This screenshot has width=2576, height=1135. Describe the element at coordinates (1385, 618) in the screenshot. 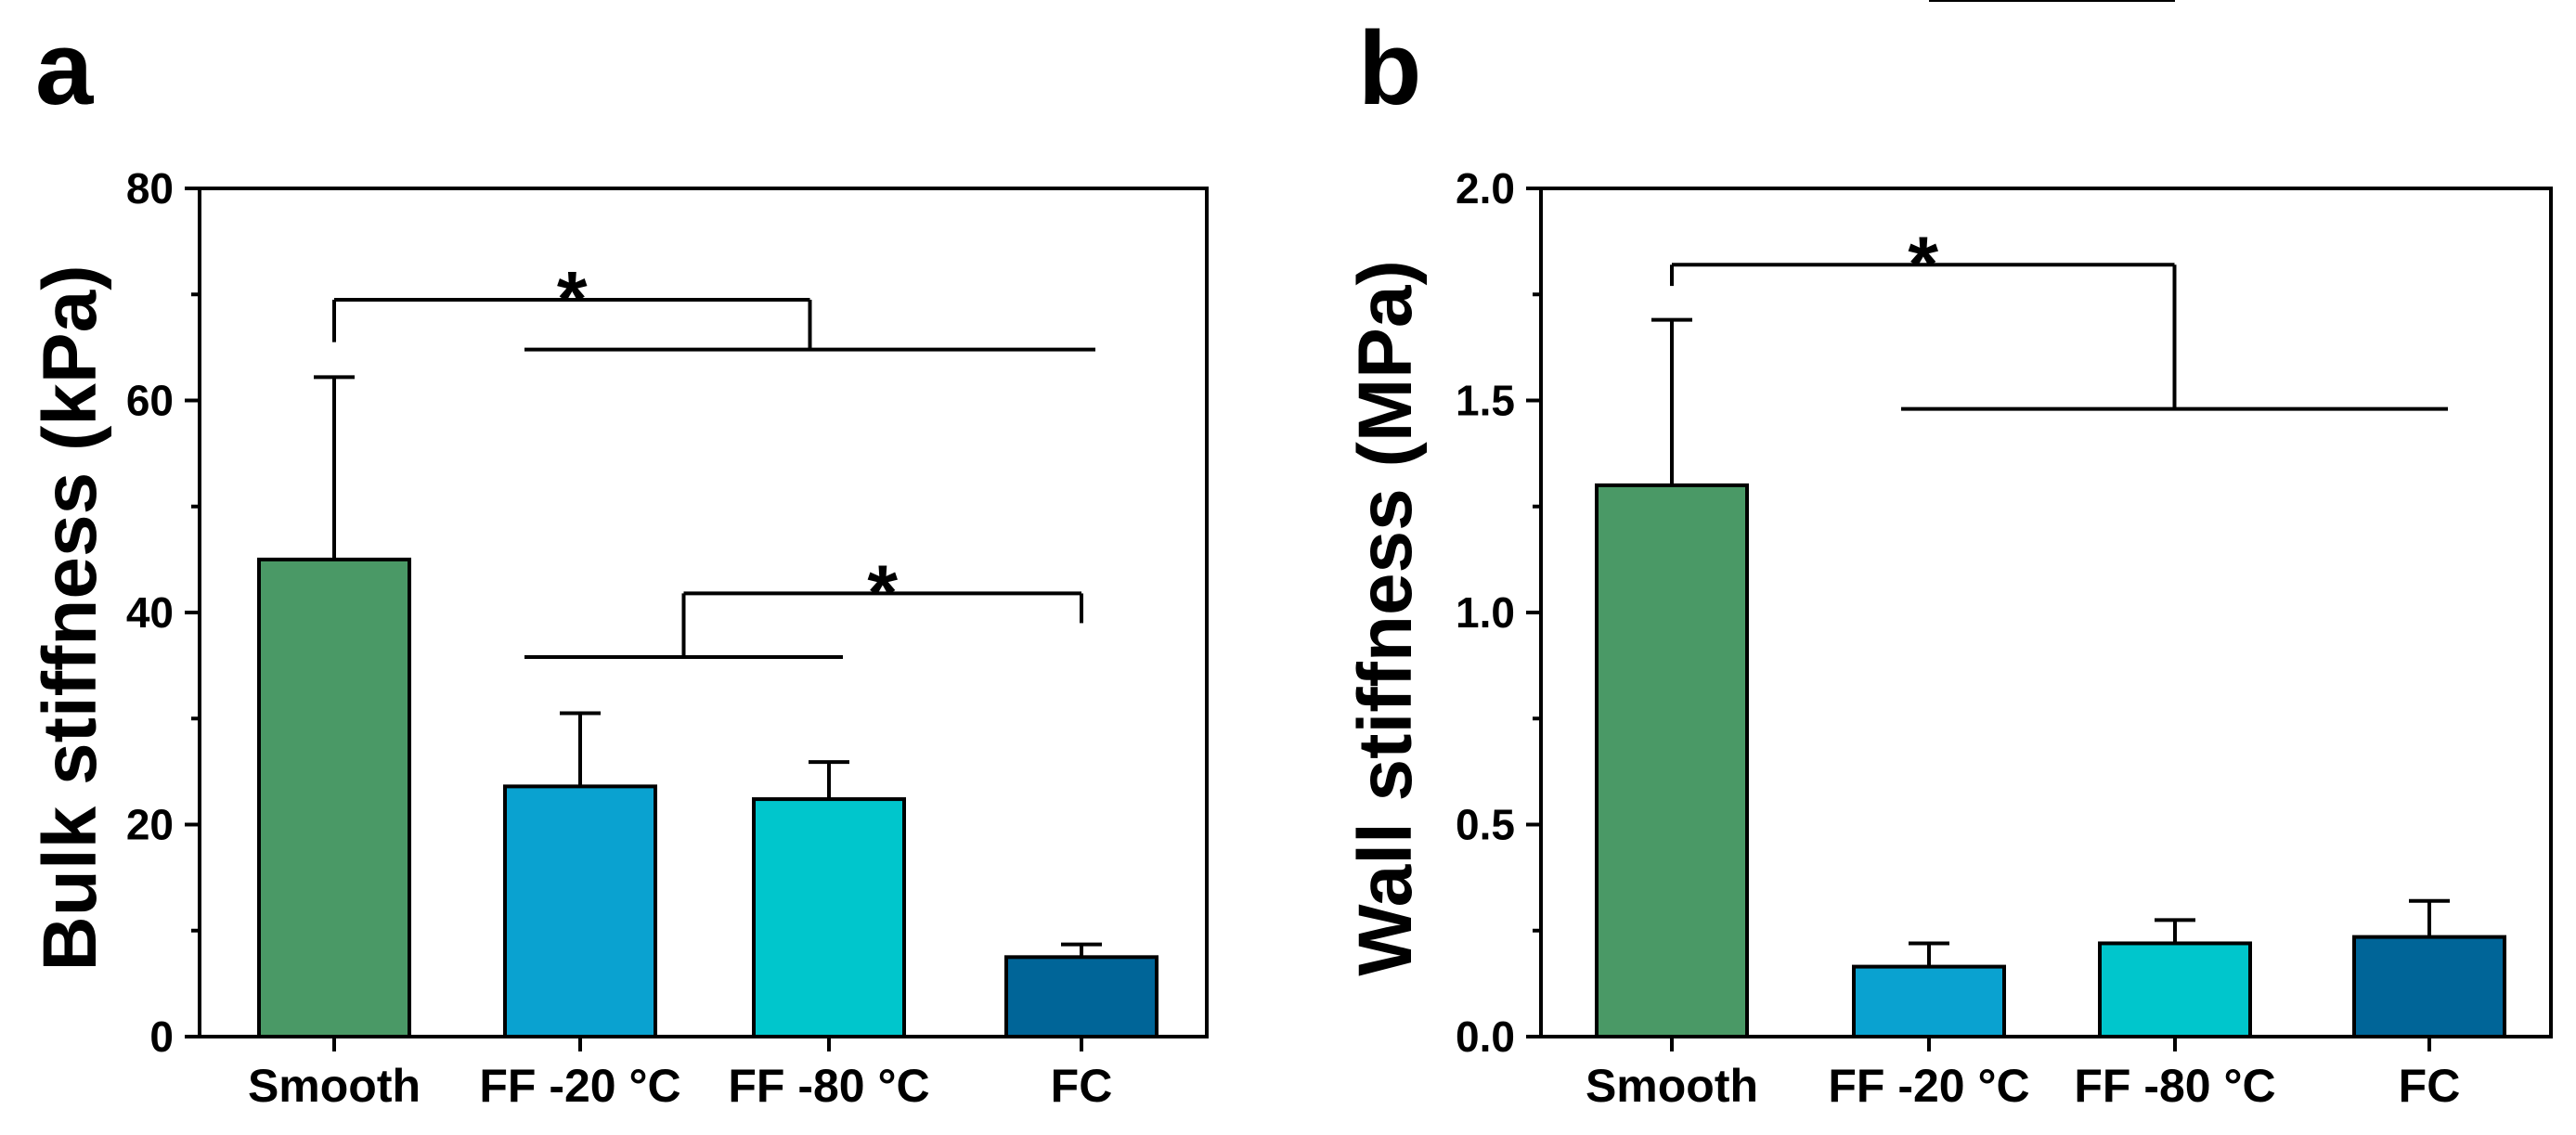

I see `panel-b-y-axis-title: Wall stiffness (MPa)` at that location.